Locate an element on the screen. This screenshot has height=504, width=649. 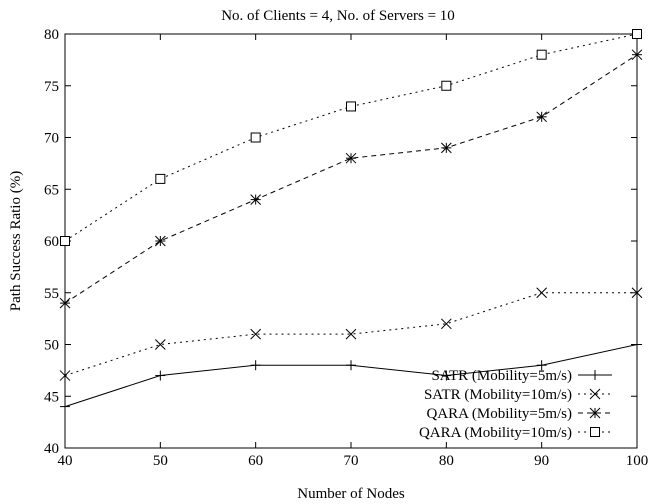
y-tick-label: 45 is located at coordinates (51, 397).